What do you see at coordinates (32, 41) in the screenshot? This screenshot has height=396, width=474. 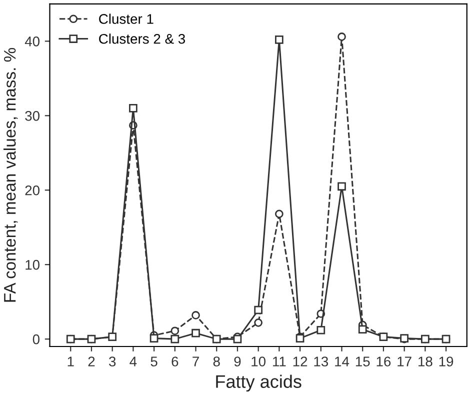 I see `y-tick-label: 40` at bounding box center [32, 41].